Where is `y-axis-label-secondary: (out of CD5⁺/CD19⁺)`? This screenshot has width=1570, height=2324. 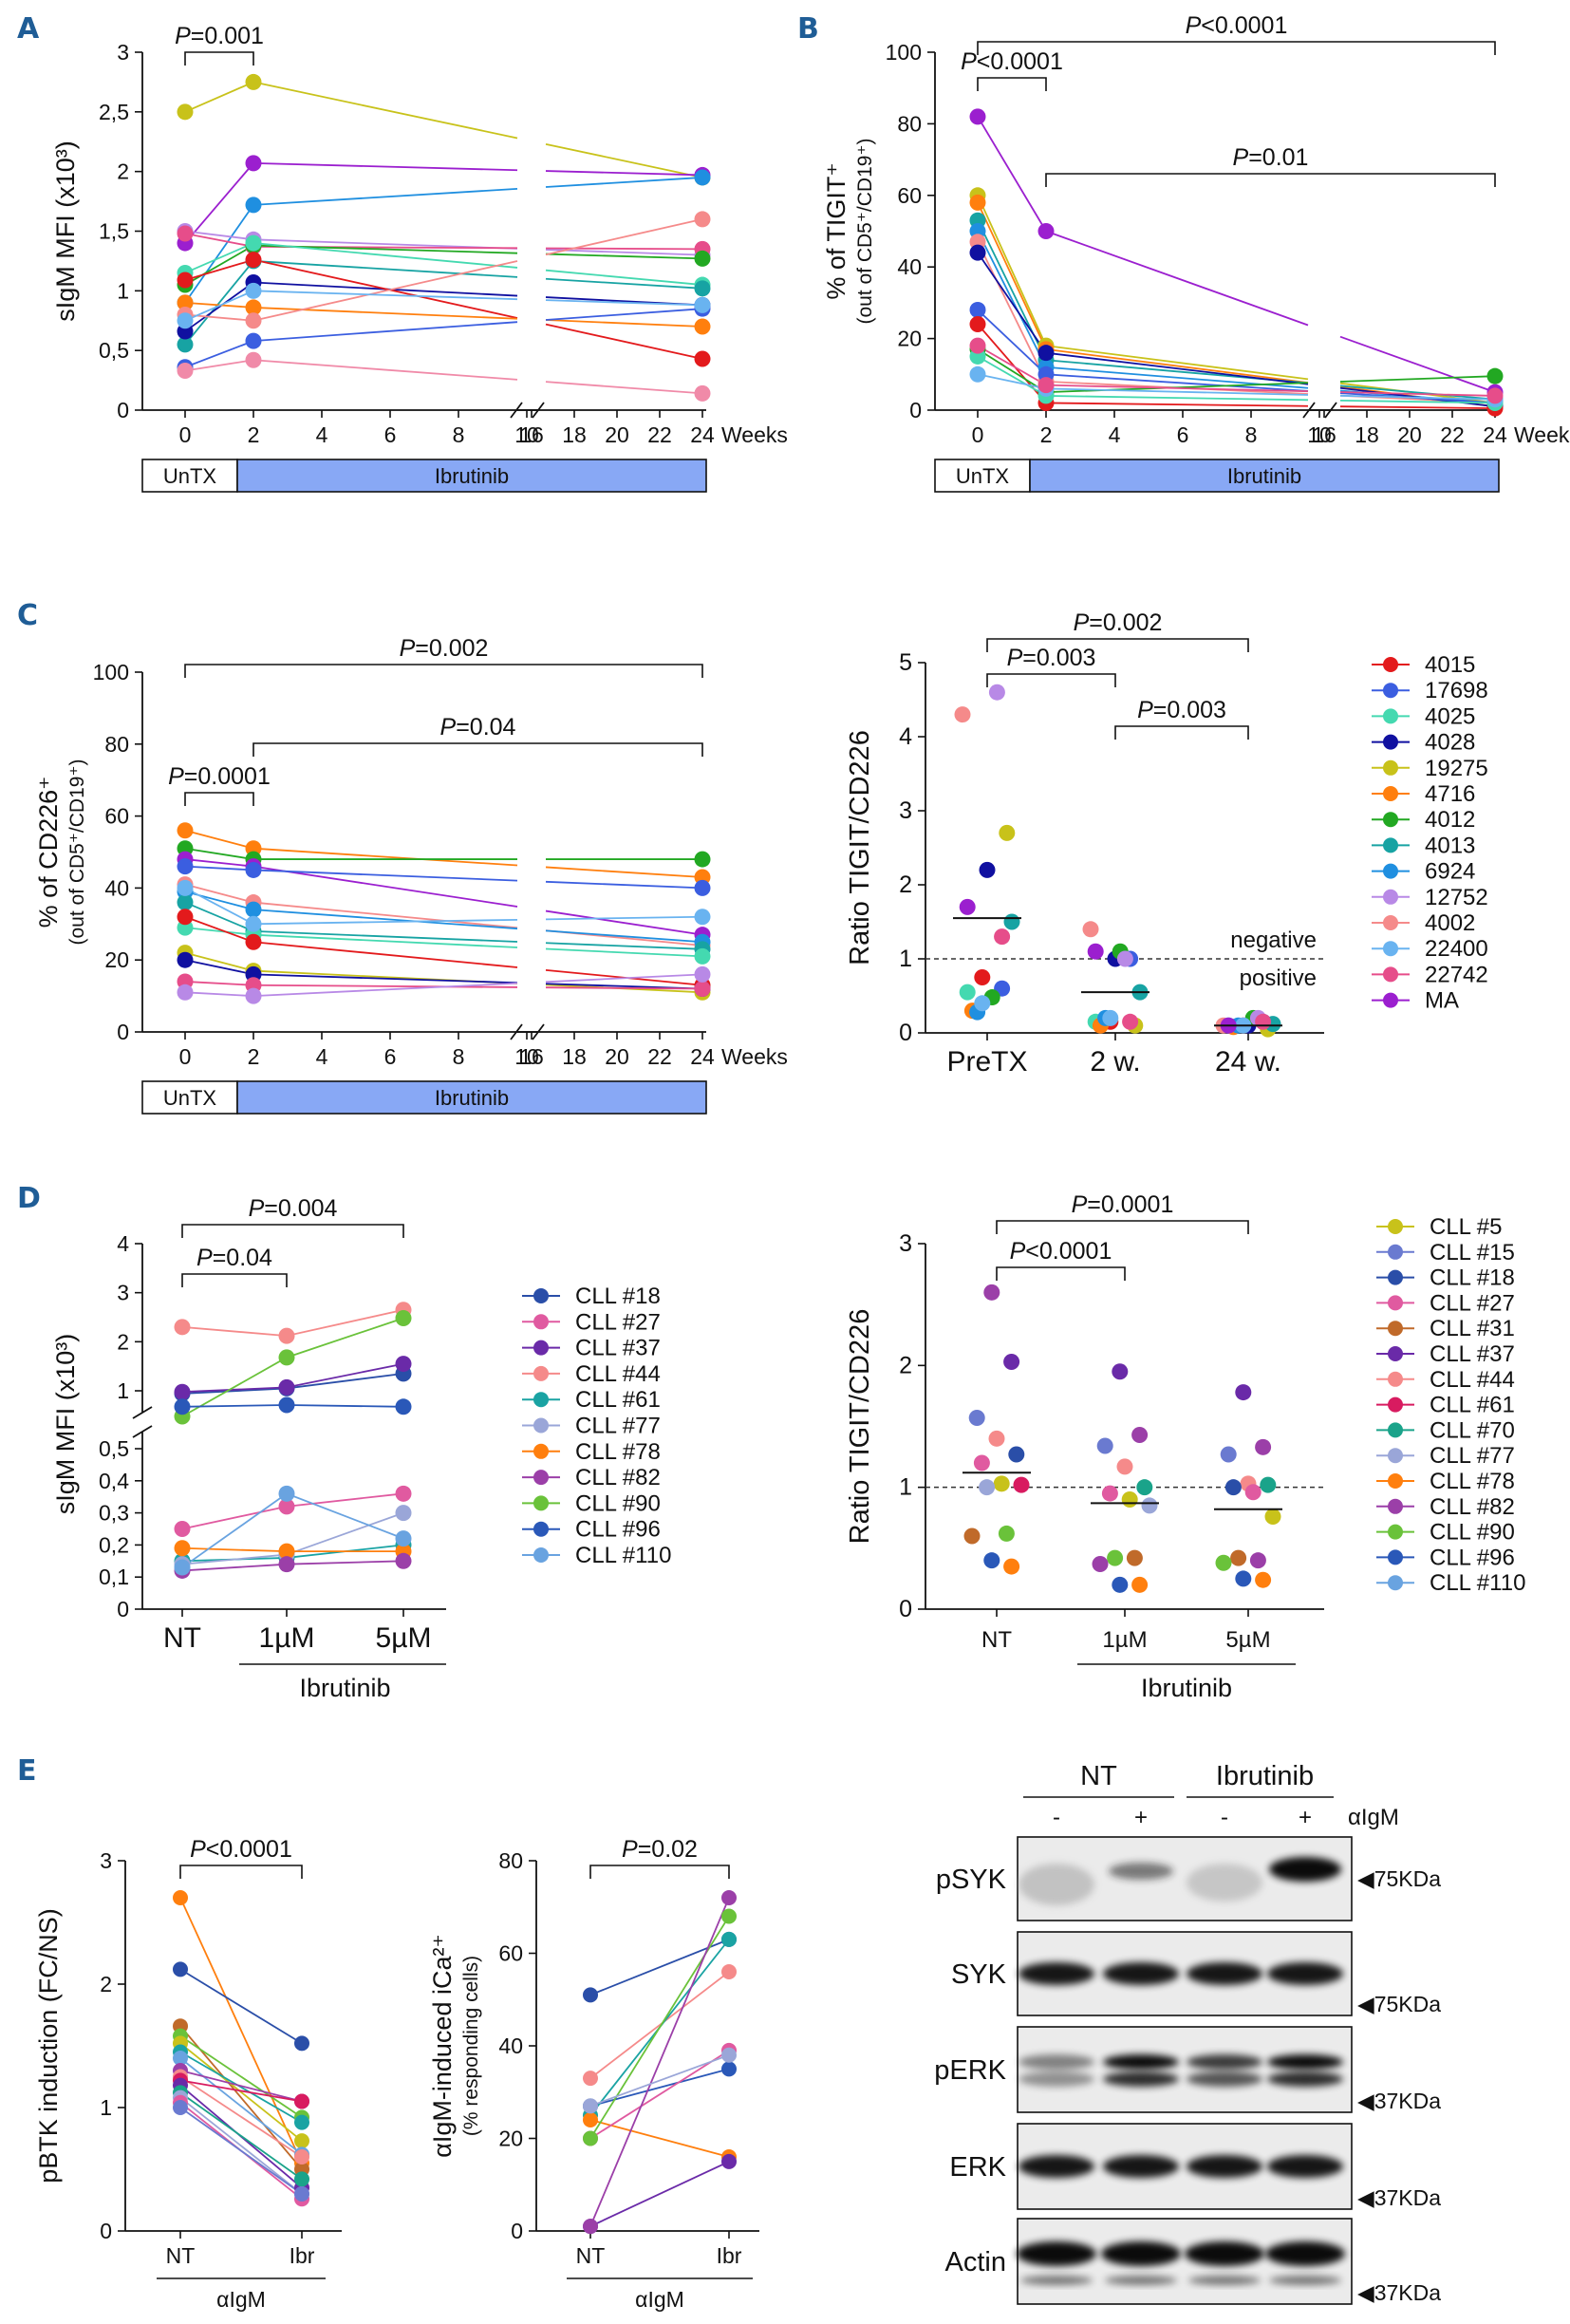 y-axis-label-secondary: (out of CD5⁺/CD19⁺) is located at coordinates (77, 852).